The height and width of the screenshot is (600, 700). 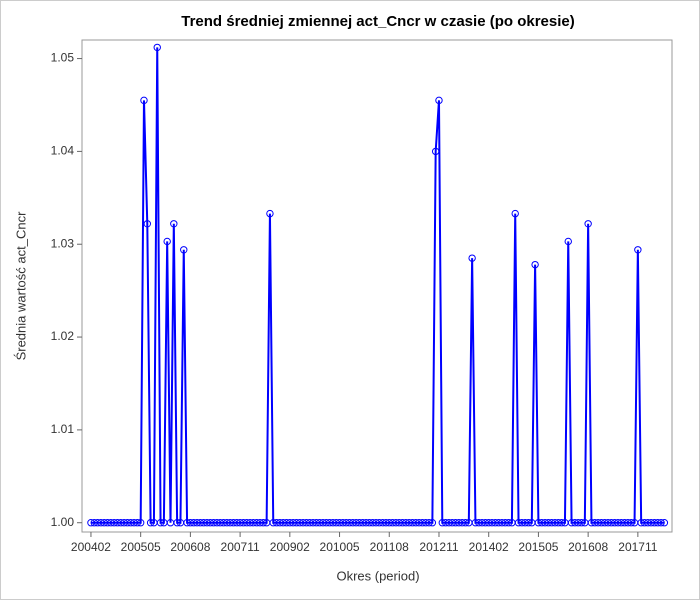 I want to click on y-tick-label: 1.01, so click(x=63, y=429).